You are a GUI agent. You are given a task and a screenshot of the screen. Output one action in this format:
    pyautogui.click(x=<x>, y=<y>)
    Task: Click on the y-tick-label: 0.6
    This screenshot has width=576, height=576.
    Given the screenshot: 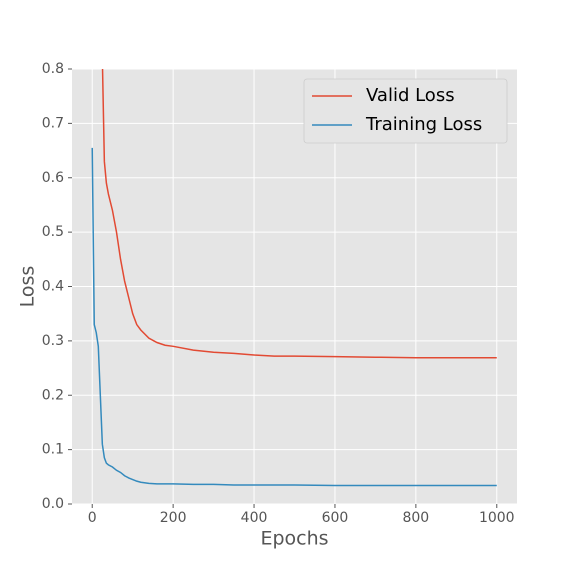 What is the action you would take?
    pyautogui.click(x=53, y=178)
    